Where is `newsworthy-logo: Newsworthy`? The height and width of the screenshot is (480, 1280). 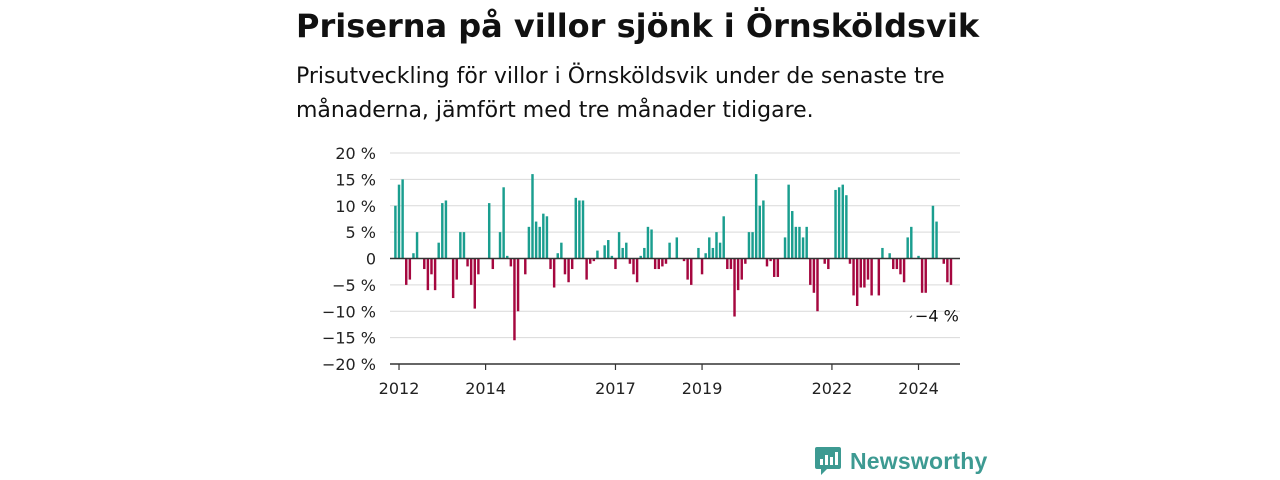
newsworthy-logo: Newsworthy is located at coordinates (900, 461).